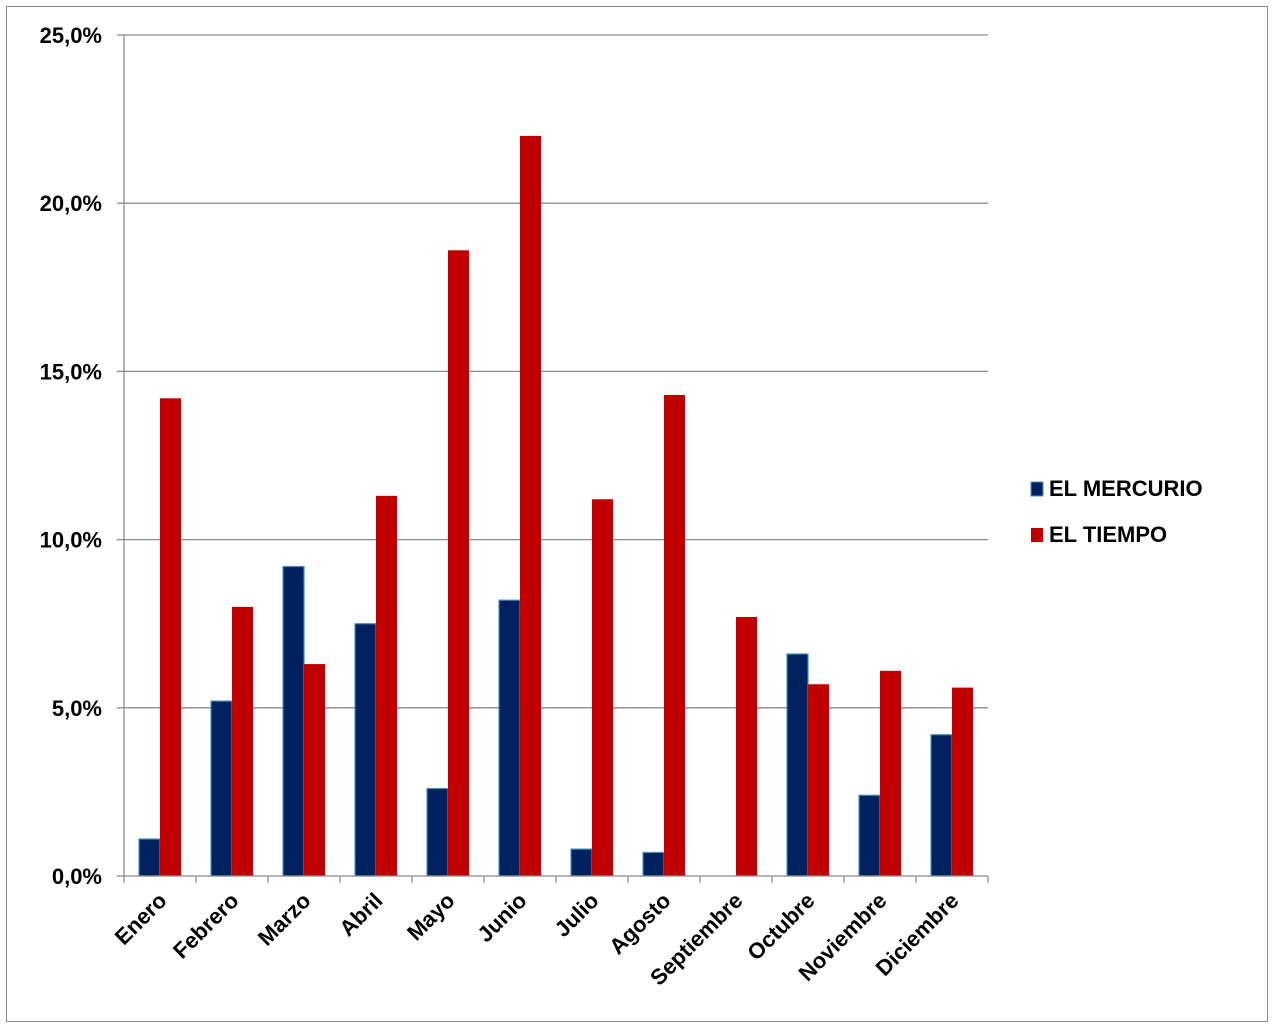 This screenshot has height=1028, width=1274. I want to click on bar-el-mercurio-mayo, so click(437, 832).